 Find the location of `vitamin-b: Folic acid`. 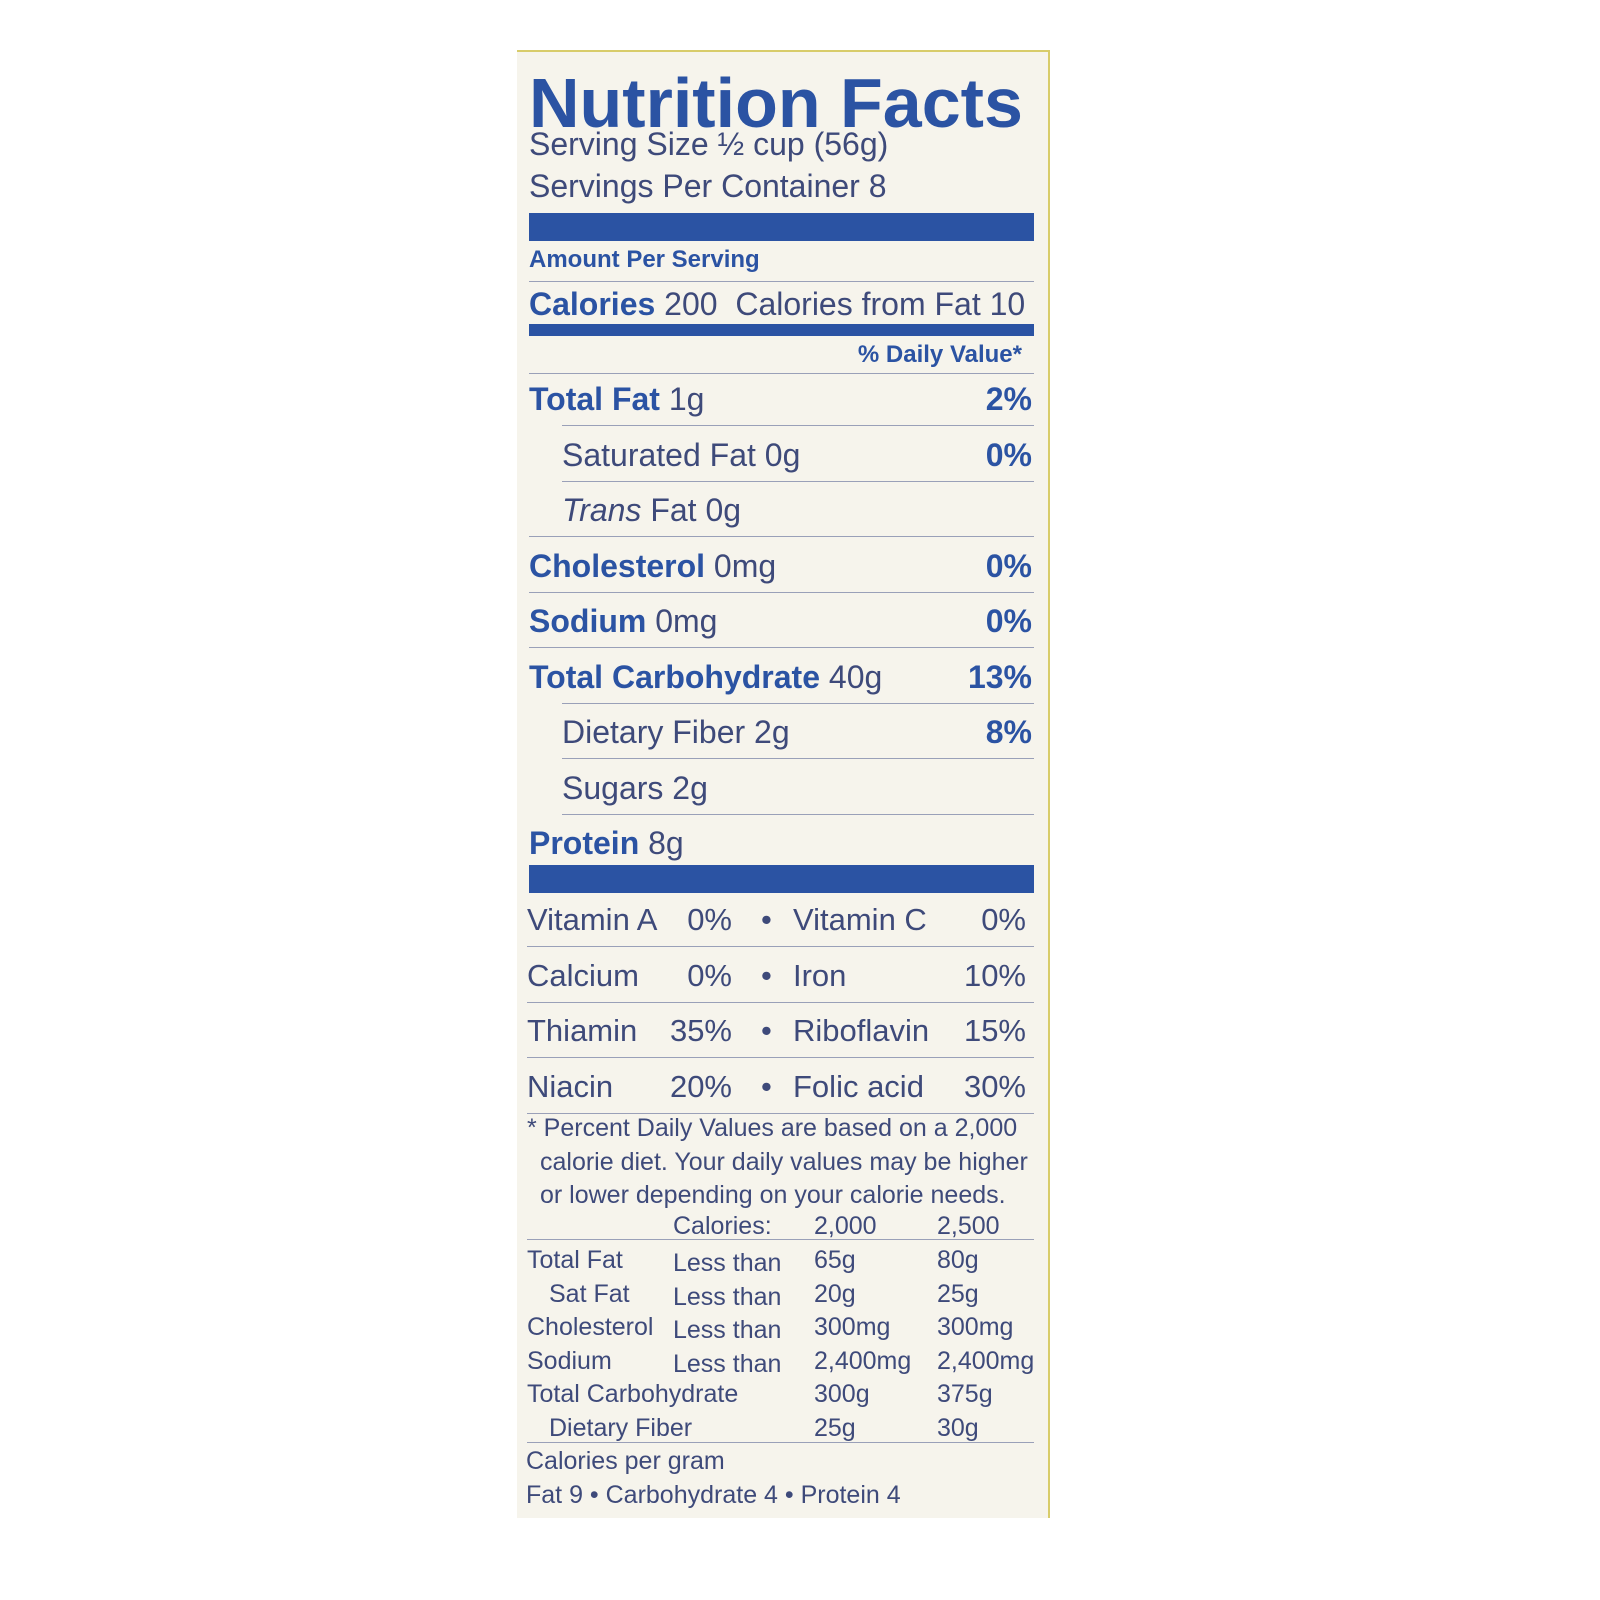

vitamin-b: Folic acid is located at coordinates (858, 1086).